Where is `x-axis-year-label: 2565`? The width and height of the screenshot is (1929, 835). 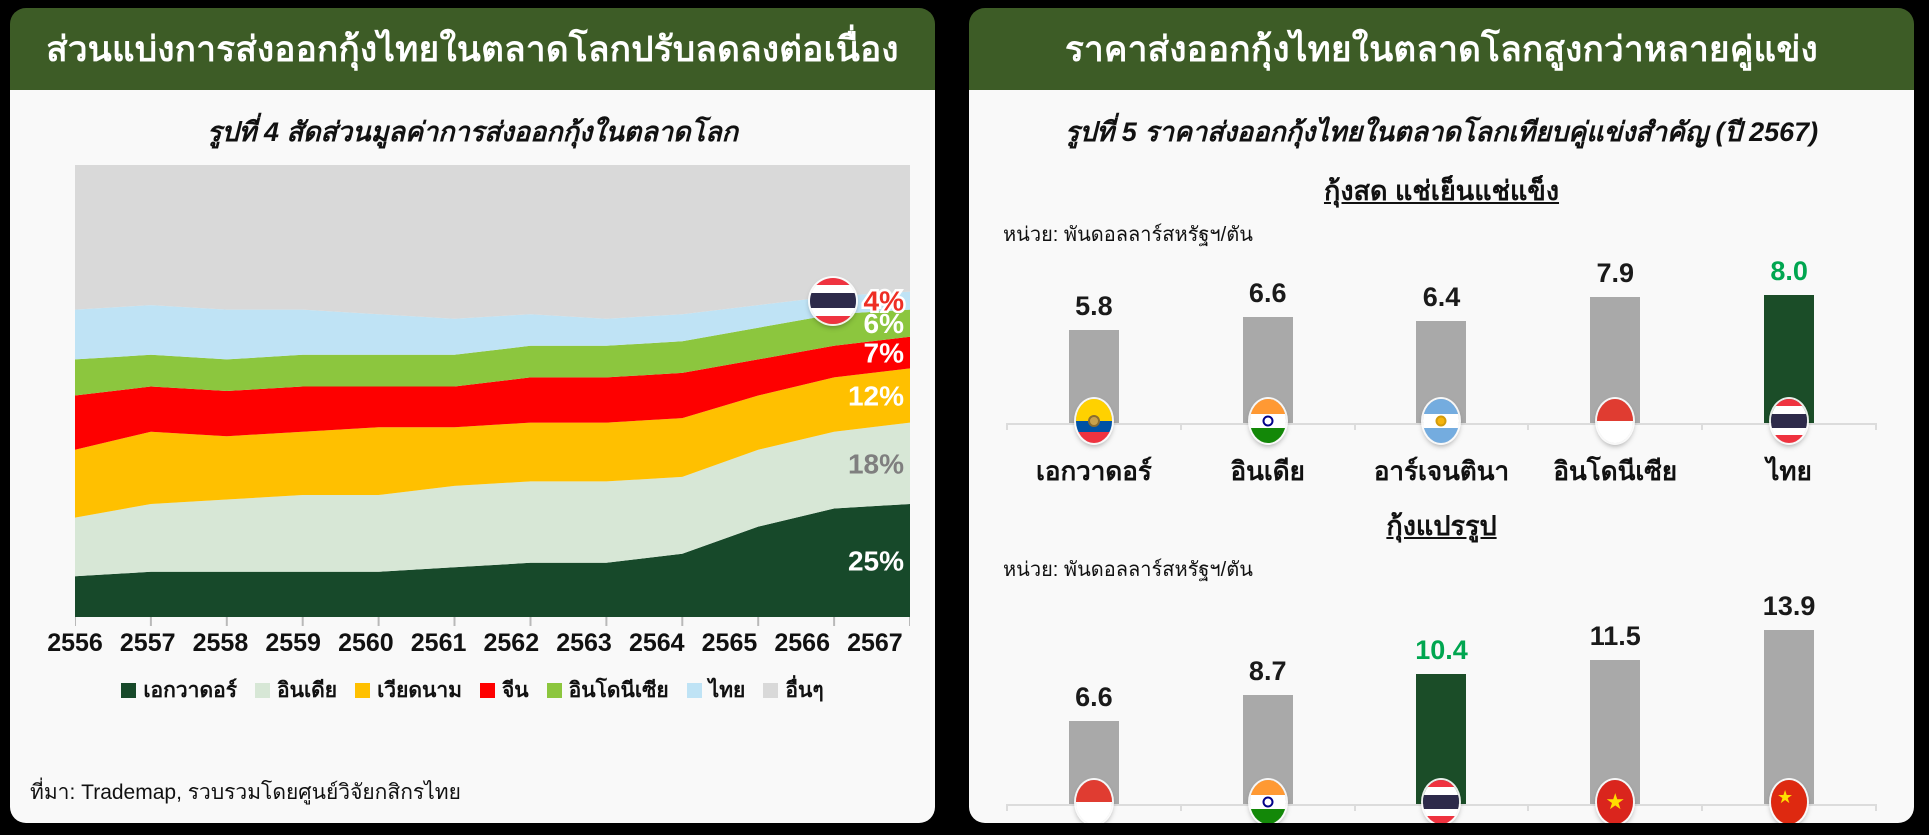
x-axis-year-label: 2565 is located at coordinates (729, 643).